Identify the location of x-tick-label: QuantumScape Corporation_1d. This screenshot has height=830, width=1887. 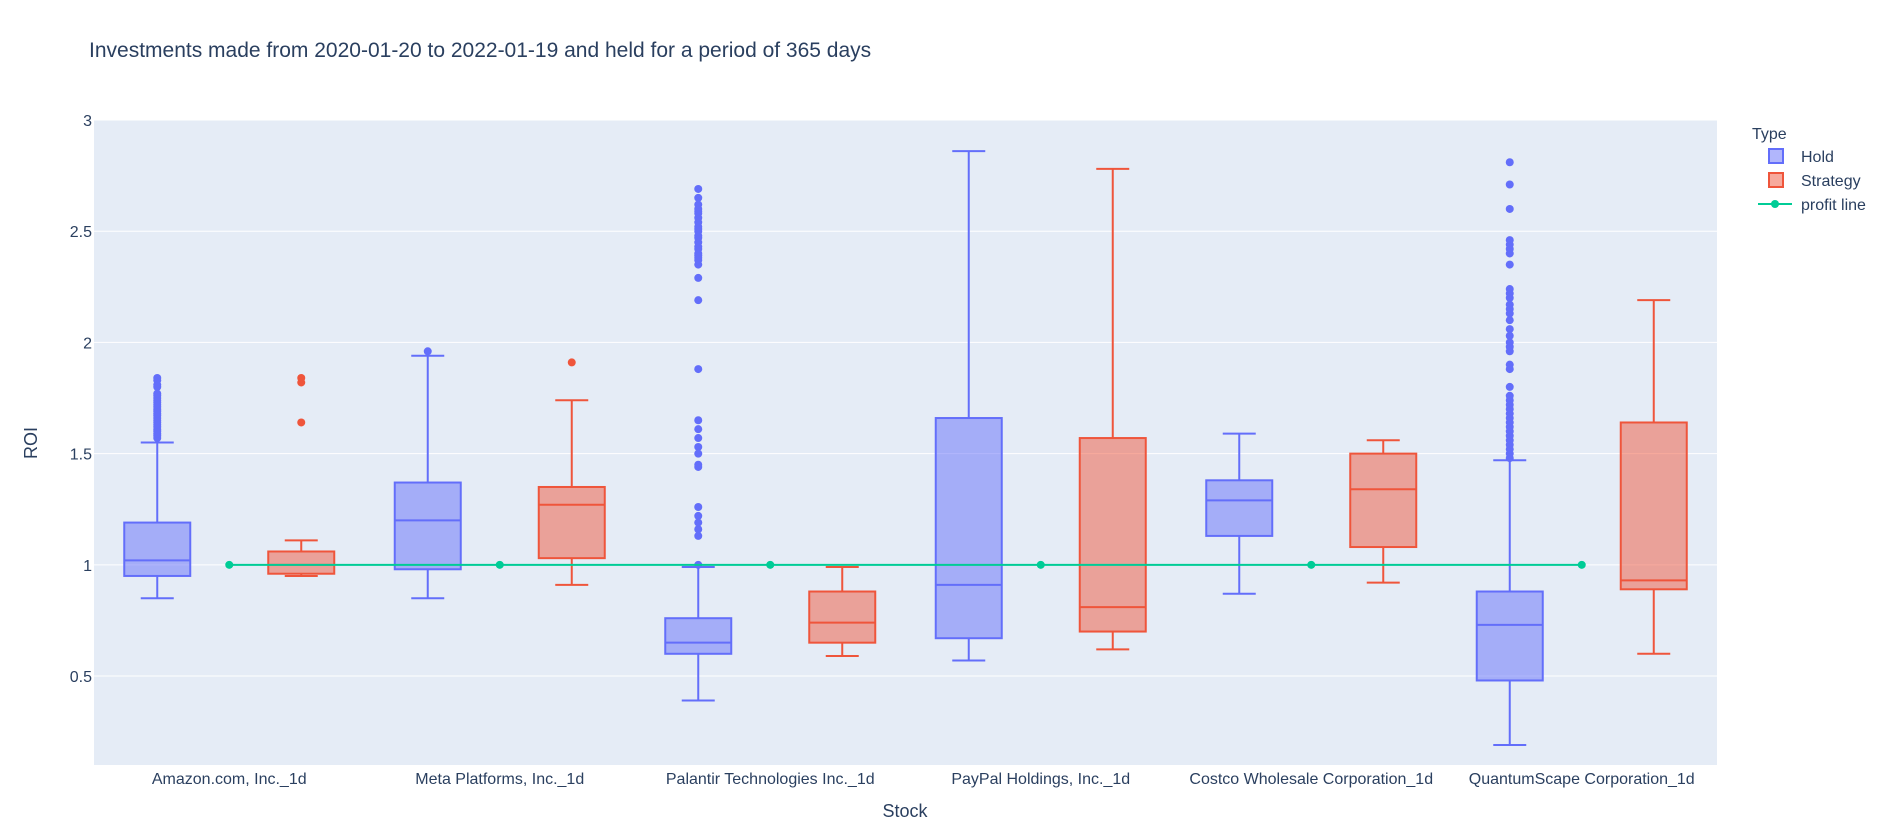
(1582, 779).